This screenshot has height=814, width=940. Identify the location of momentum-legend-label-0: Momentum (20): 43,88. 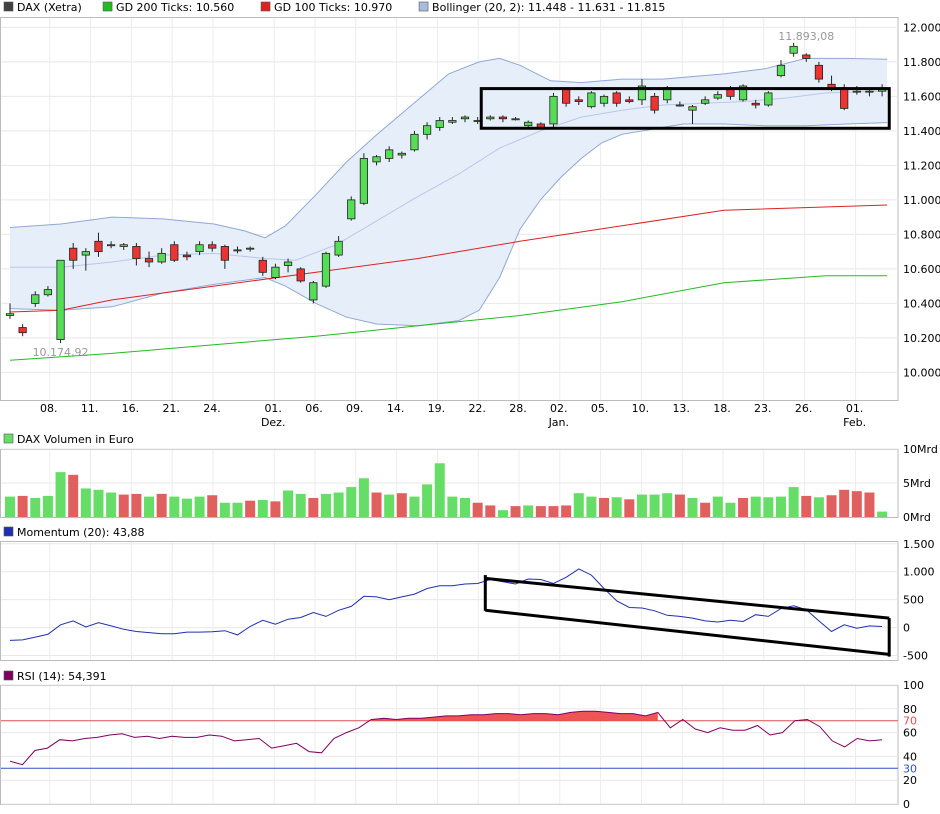
(80, 532).